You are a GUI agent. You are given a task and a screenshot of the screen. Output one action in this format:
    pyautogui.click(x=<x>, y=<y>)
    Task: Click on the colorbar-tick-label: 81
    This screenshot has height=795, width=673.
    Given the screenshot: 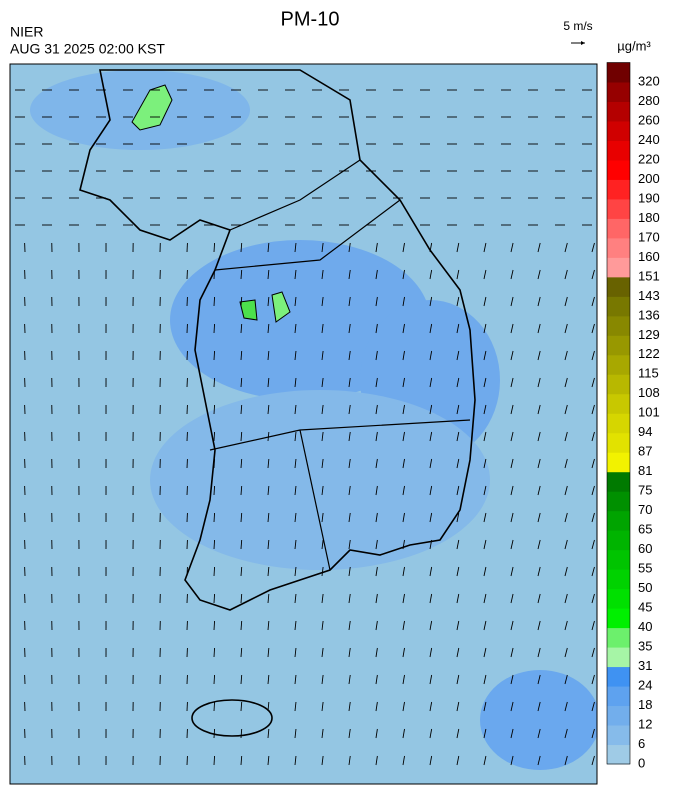 What is the action you would take?
    pyautogui.click(x=645, y=470)
    